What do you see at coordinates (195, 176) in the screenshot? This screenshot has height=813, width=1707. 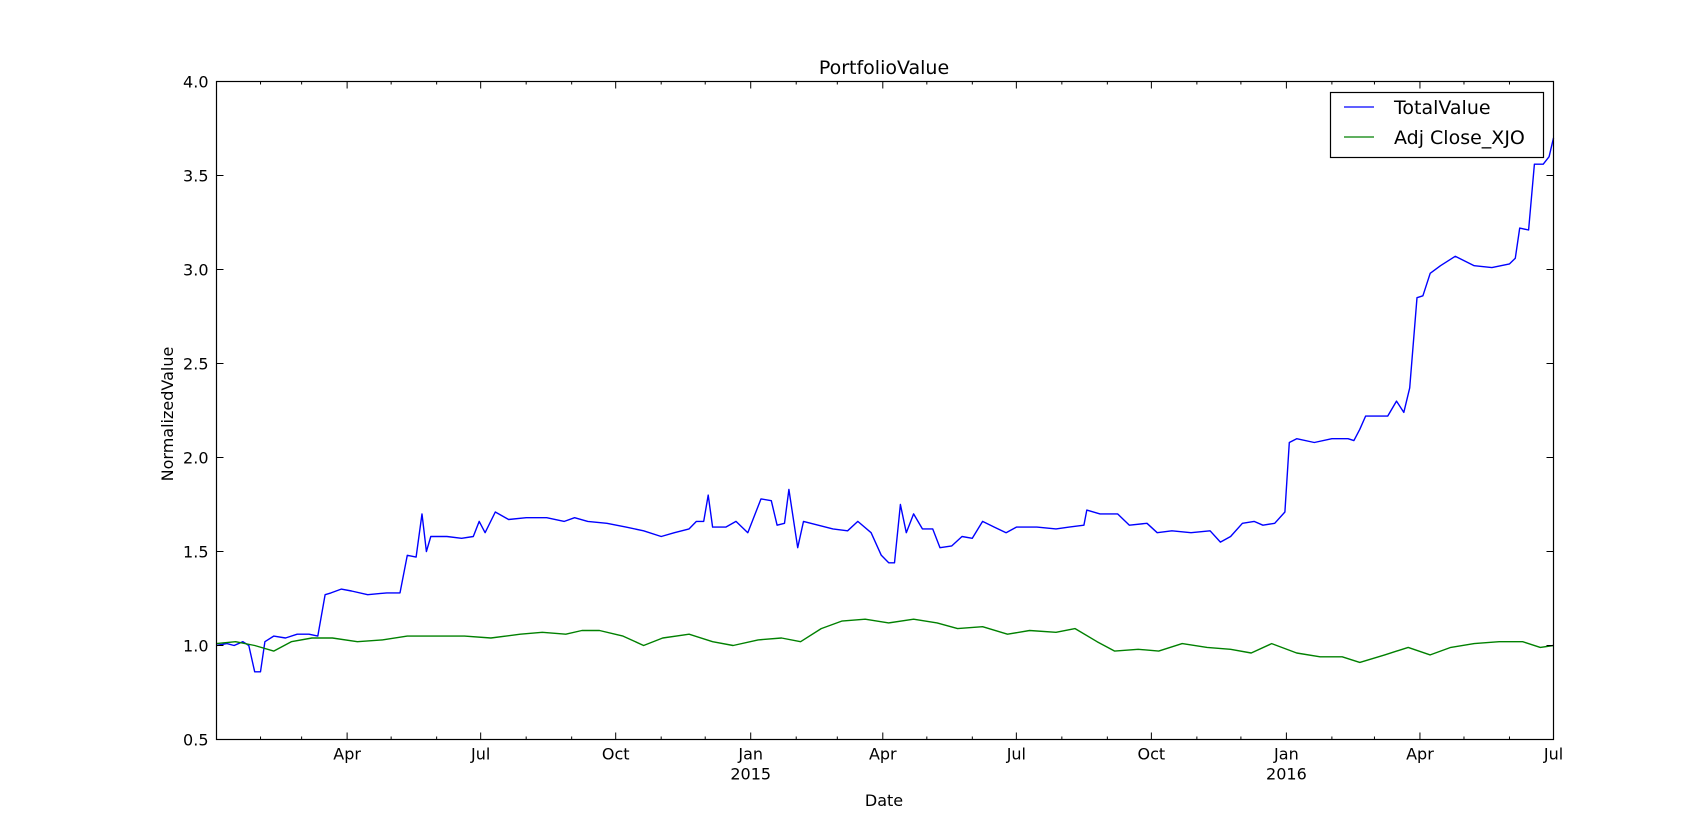 I see `y-tick-label: 3.5` at bounding box center [195, 176].